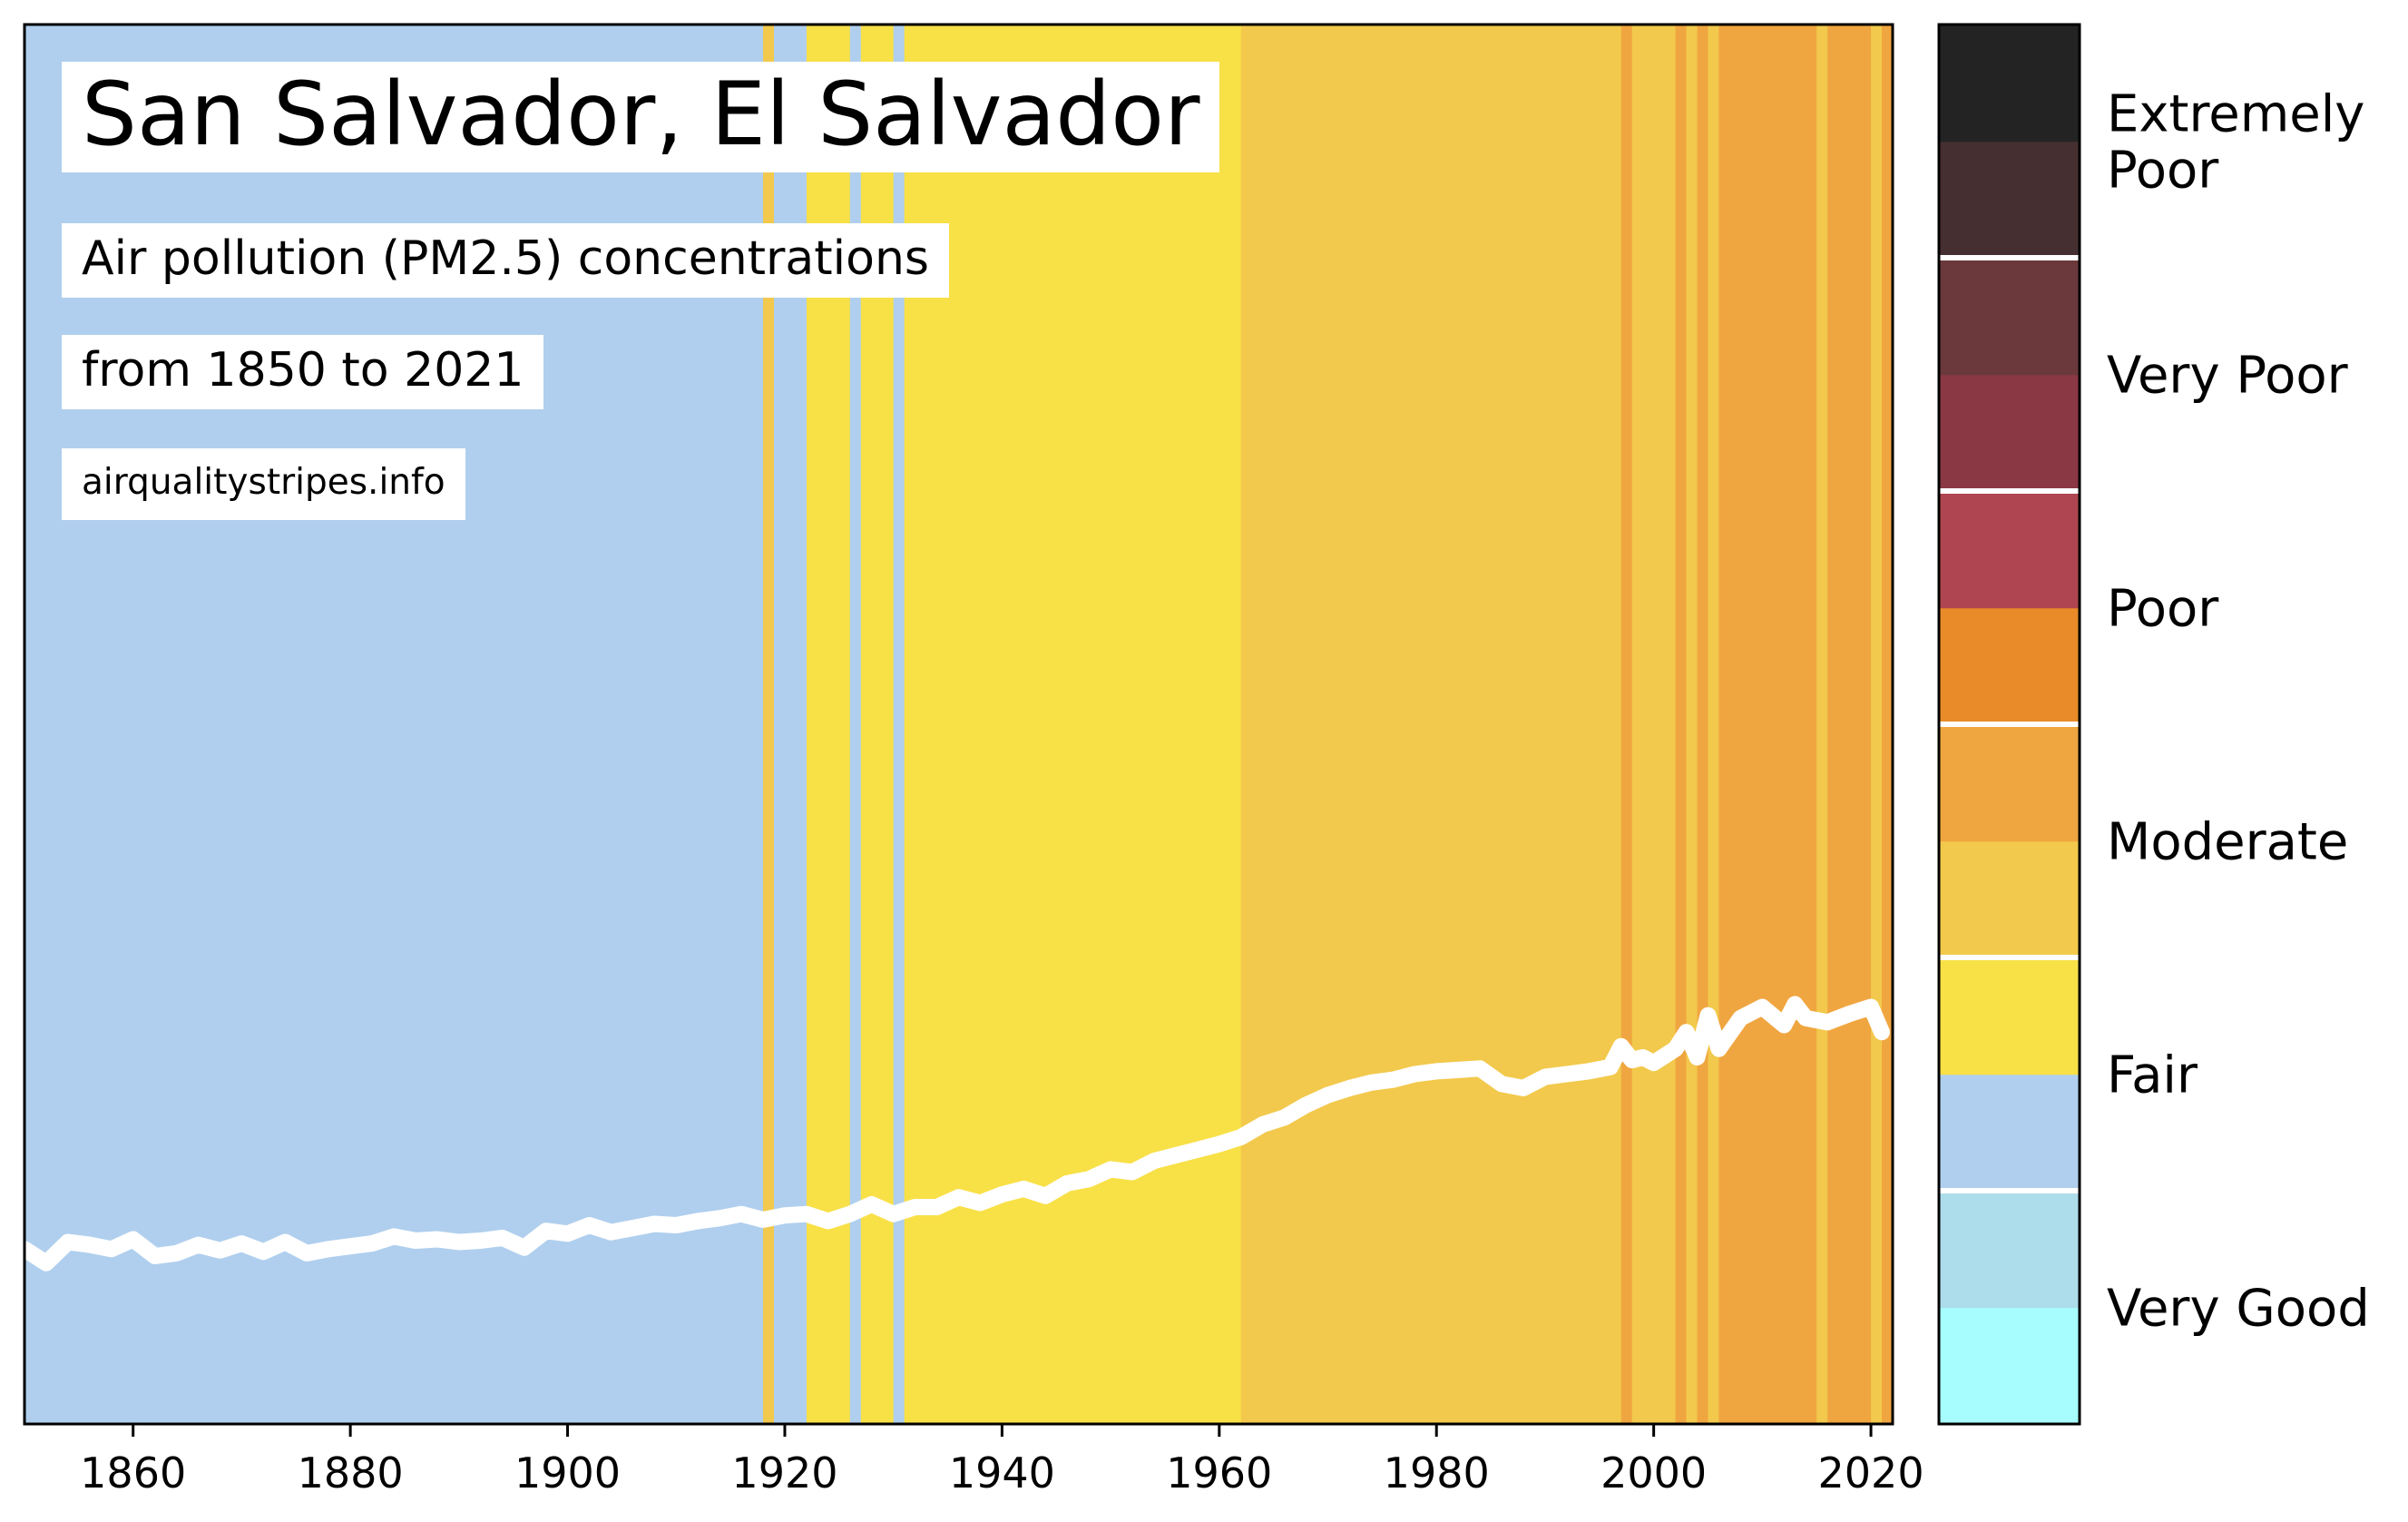  I want to click on stripe-1962, so click(1431, 724).